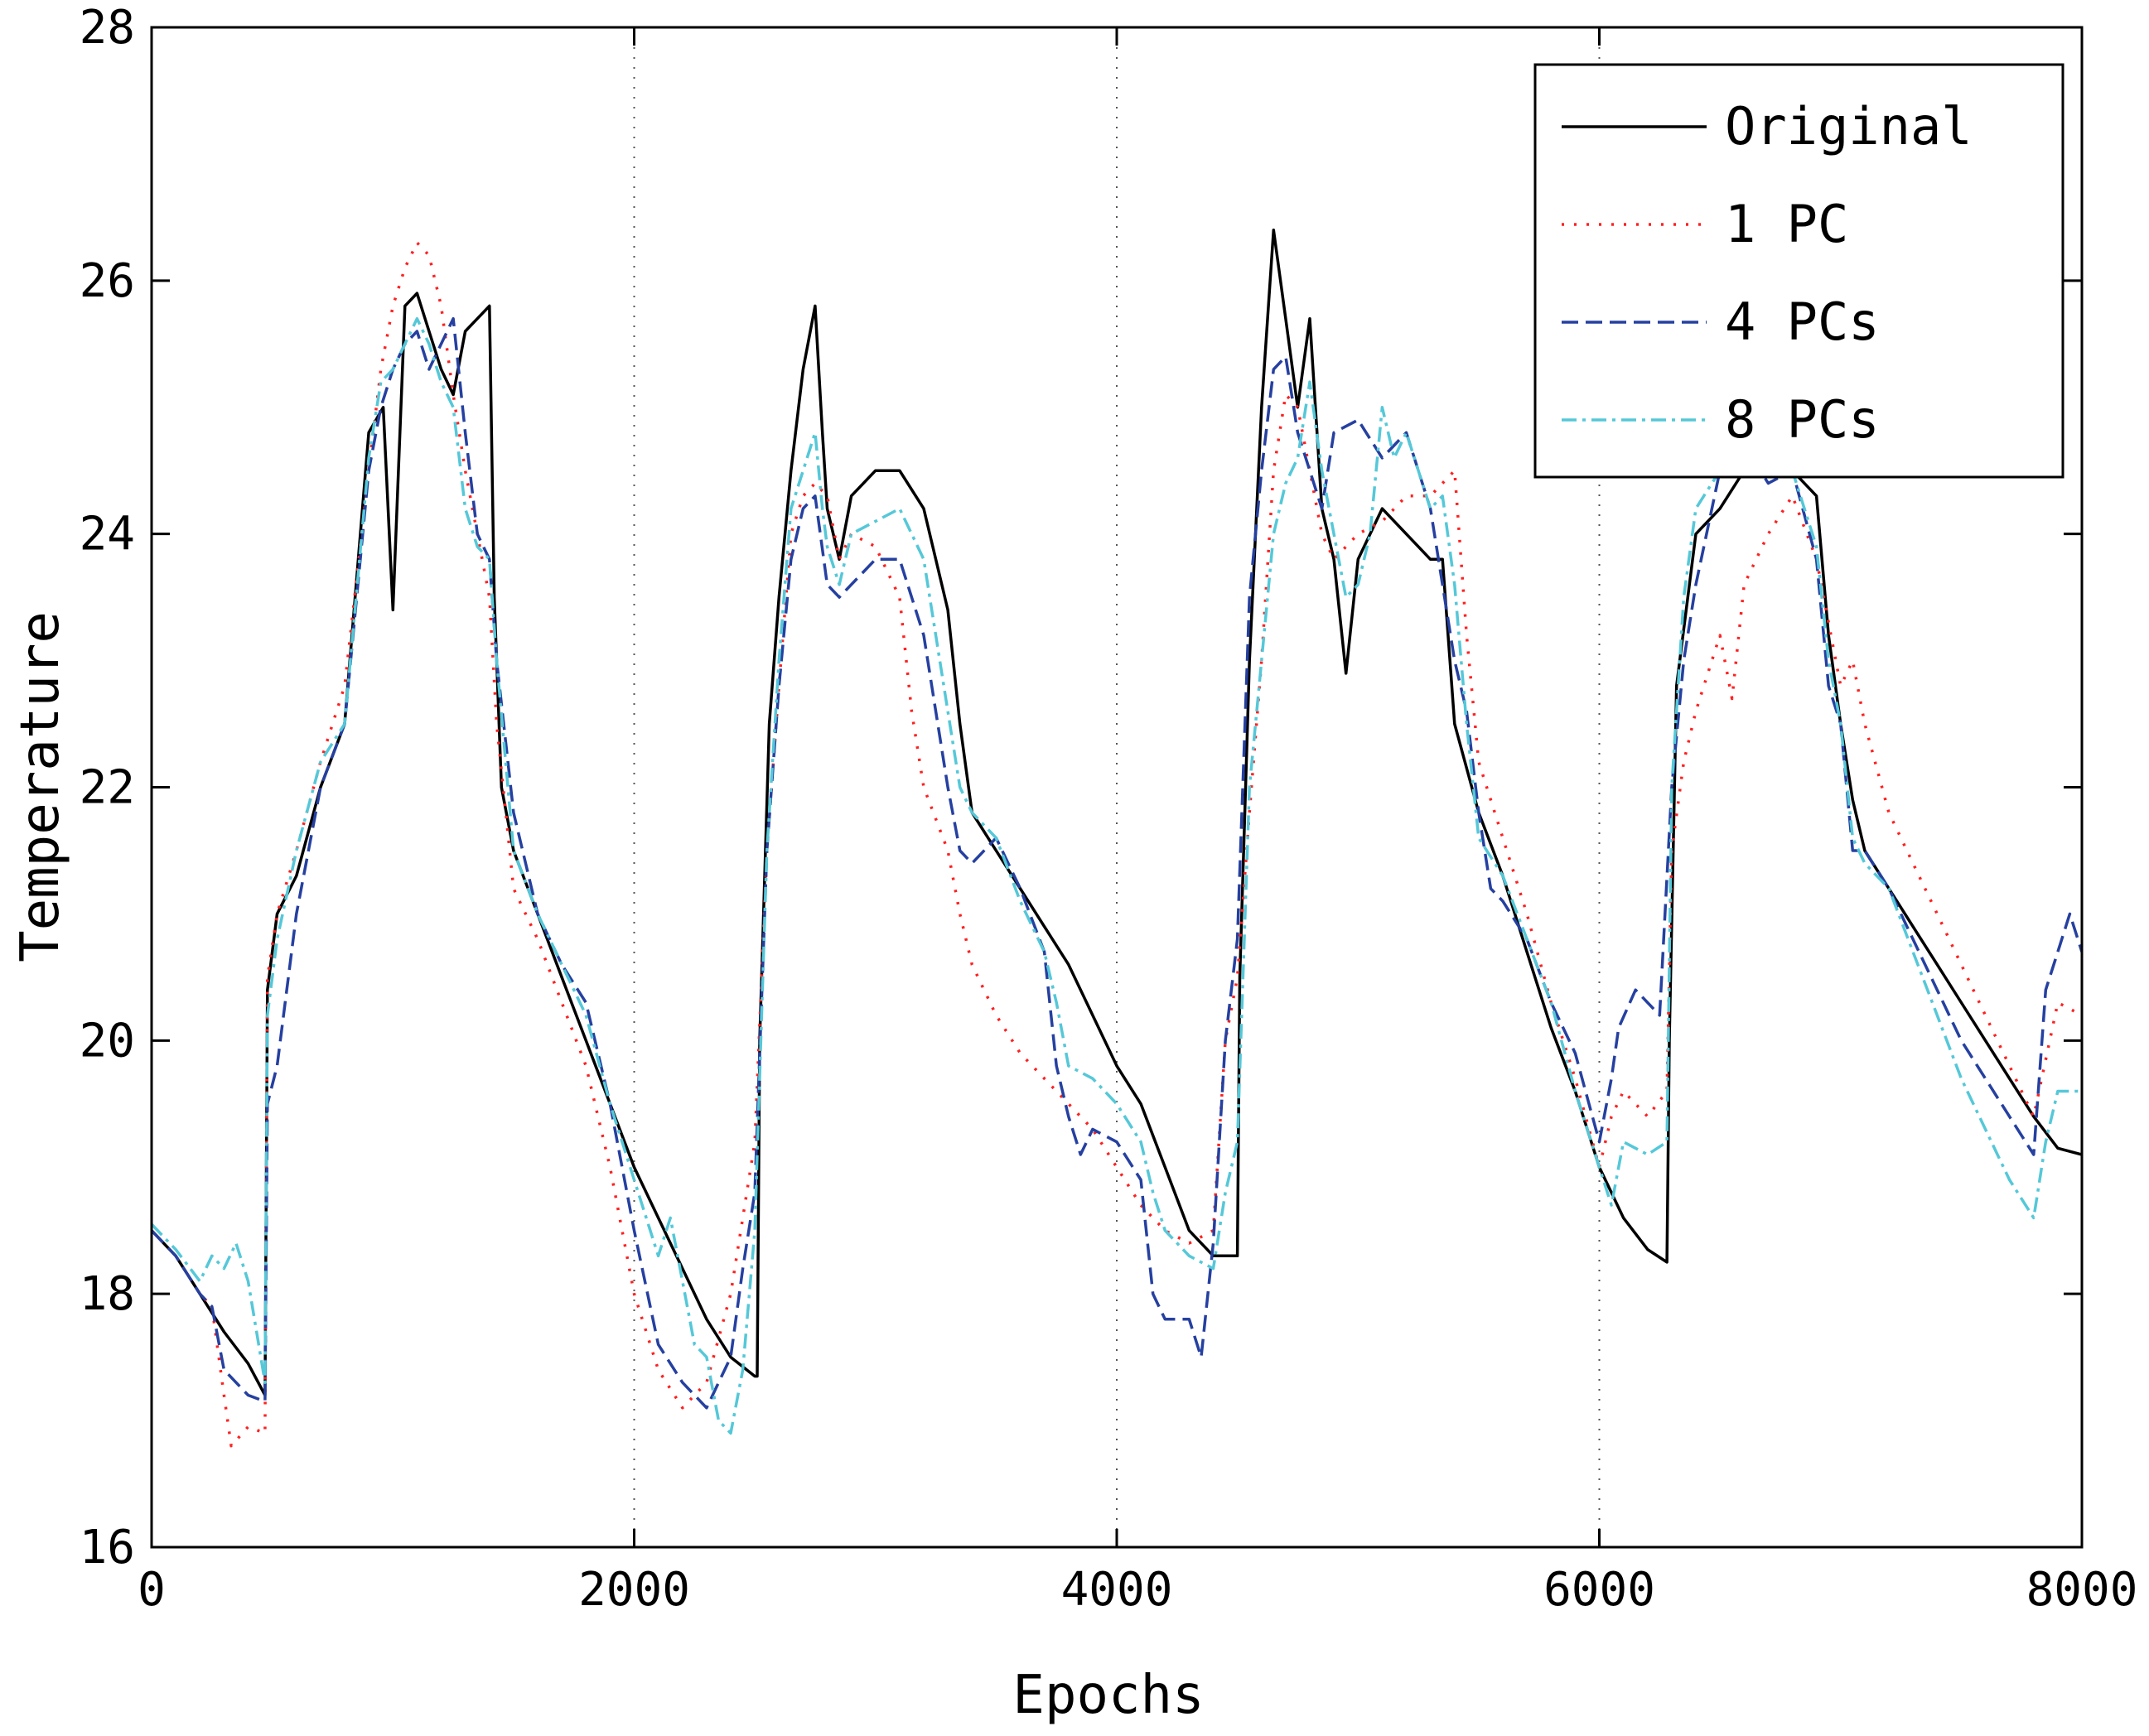 Image resolution: width=2149 pixels, height=1736 pixels. Describe the element at coordinates (1599, 1590) in the screenshot. I see `x-tick-label: 6000` at that location.